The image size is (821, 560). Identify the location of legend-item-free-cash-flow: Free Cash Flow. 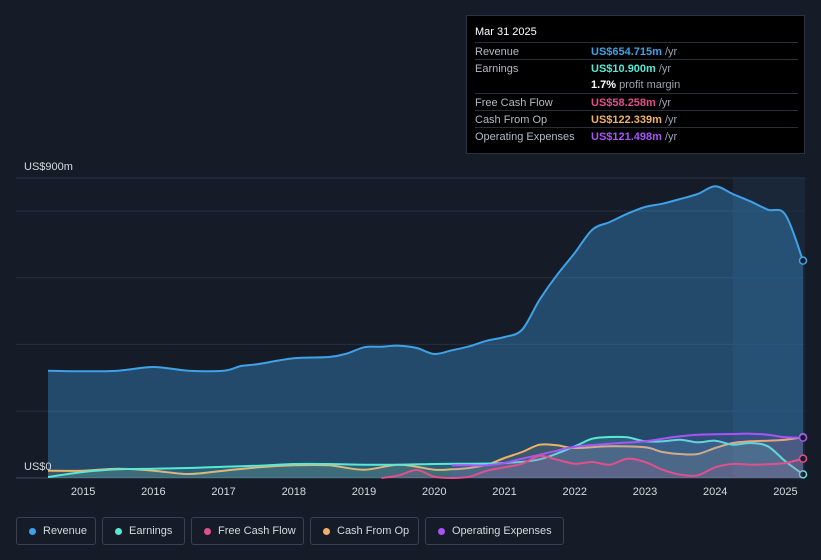
(247, 531).